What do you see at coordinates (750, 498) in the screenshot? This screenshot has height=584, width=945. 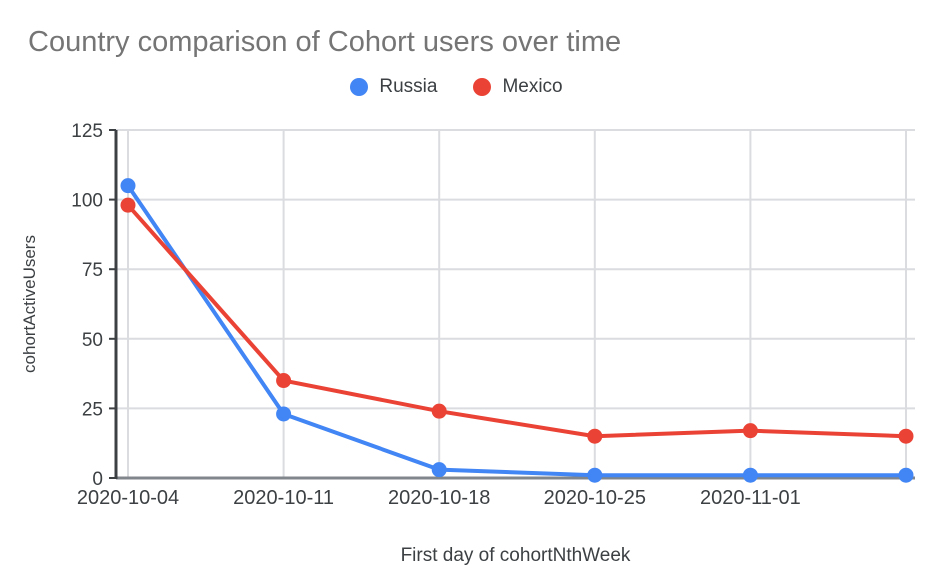 I see `x-tick-label: 2020-11-01` at bounding box center [750, 498].